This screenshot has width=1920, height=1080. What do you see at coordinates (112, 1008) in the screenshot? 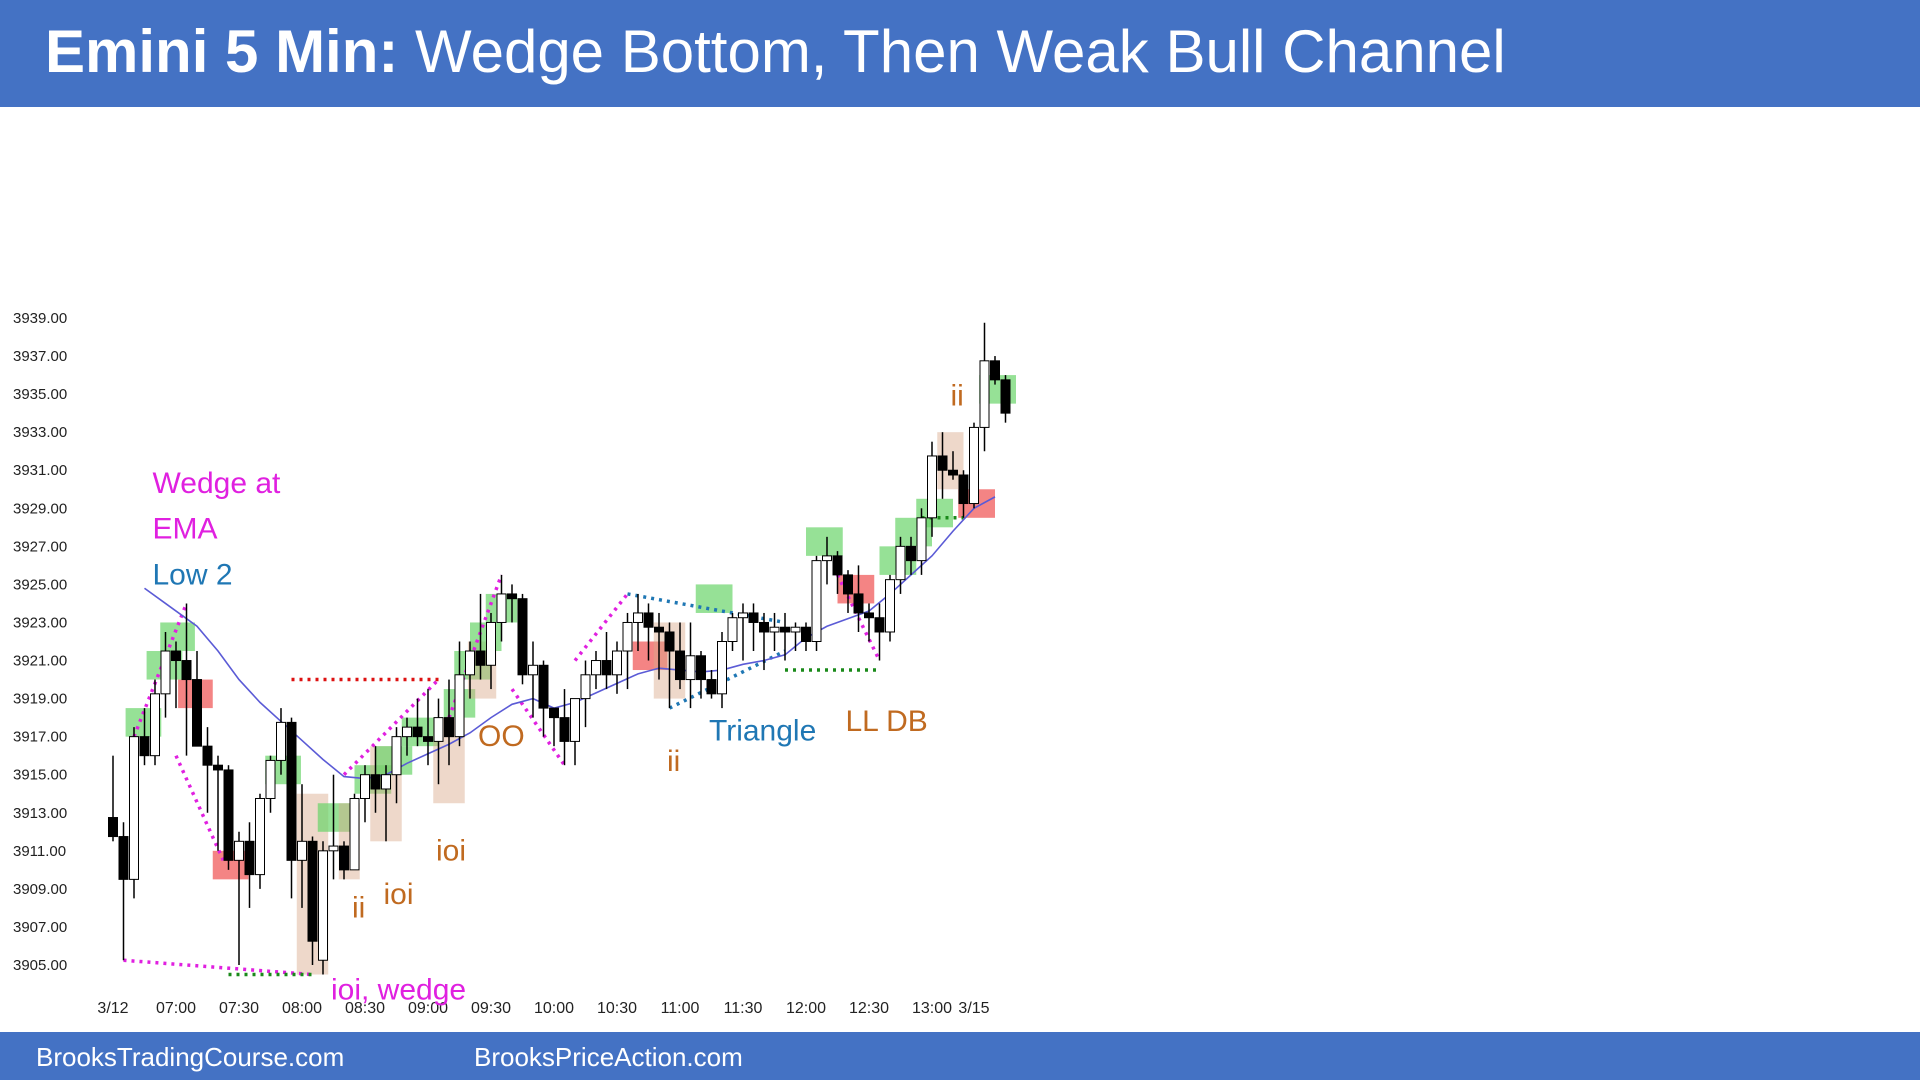
I see `x-tick-label: 3/12` at bounding box center [112, 1008].